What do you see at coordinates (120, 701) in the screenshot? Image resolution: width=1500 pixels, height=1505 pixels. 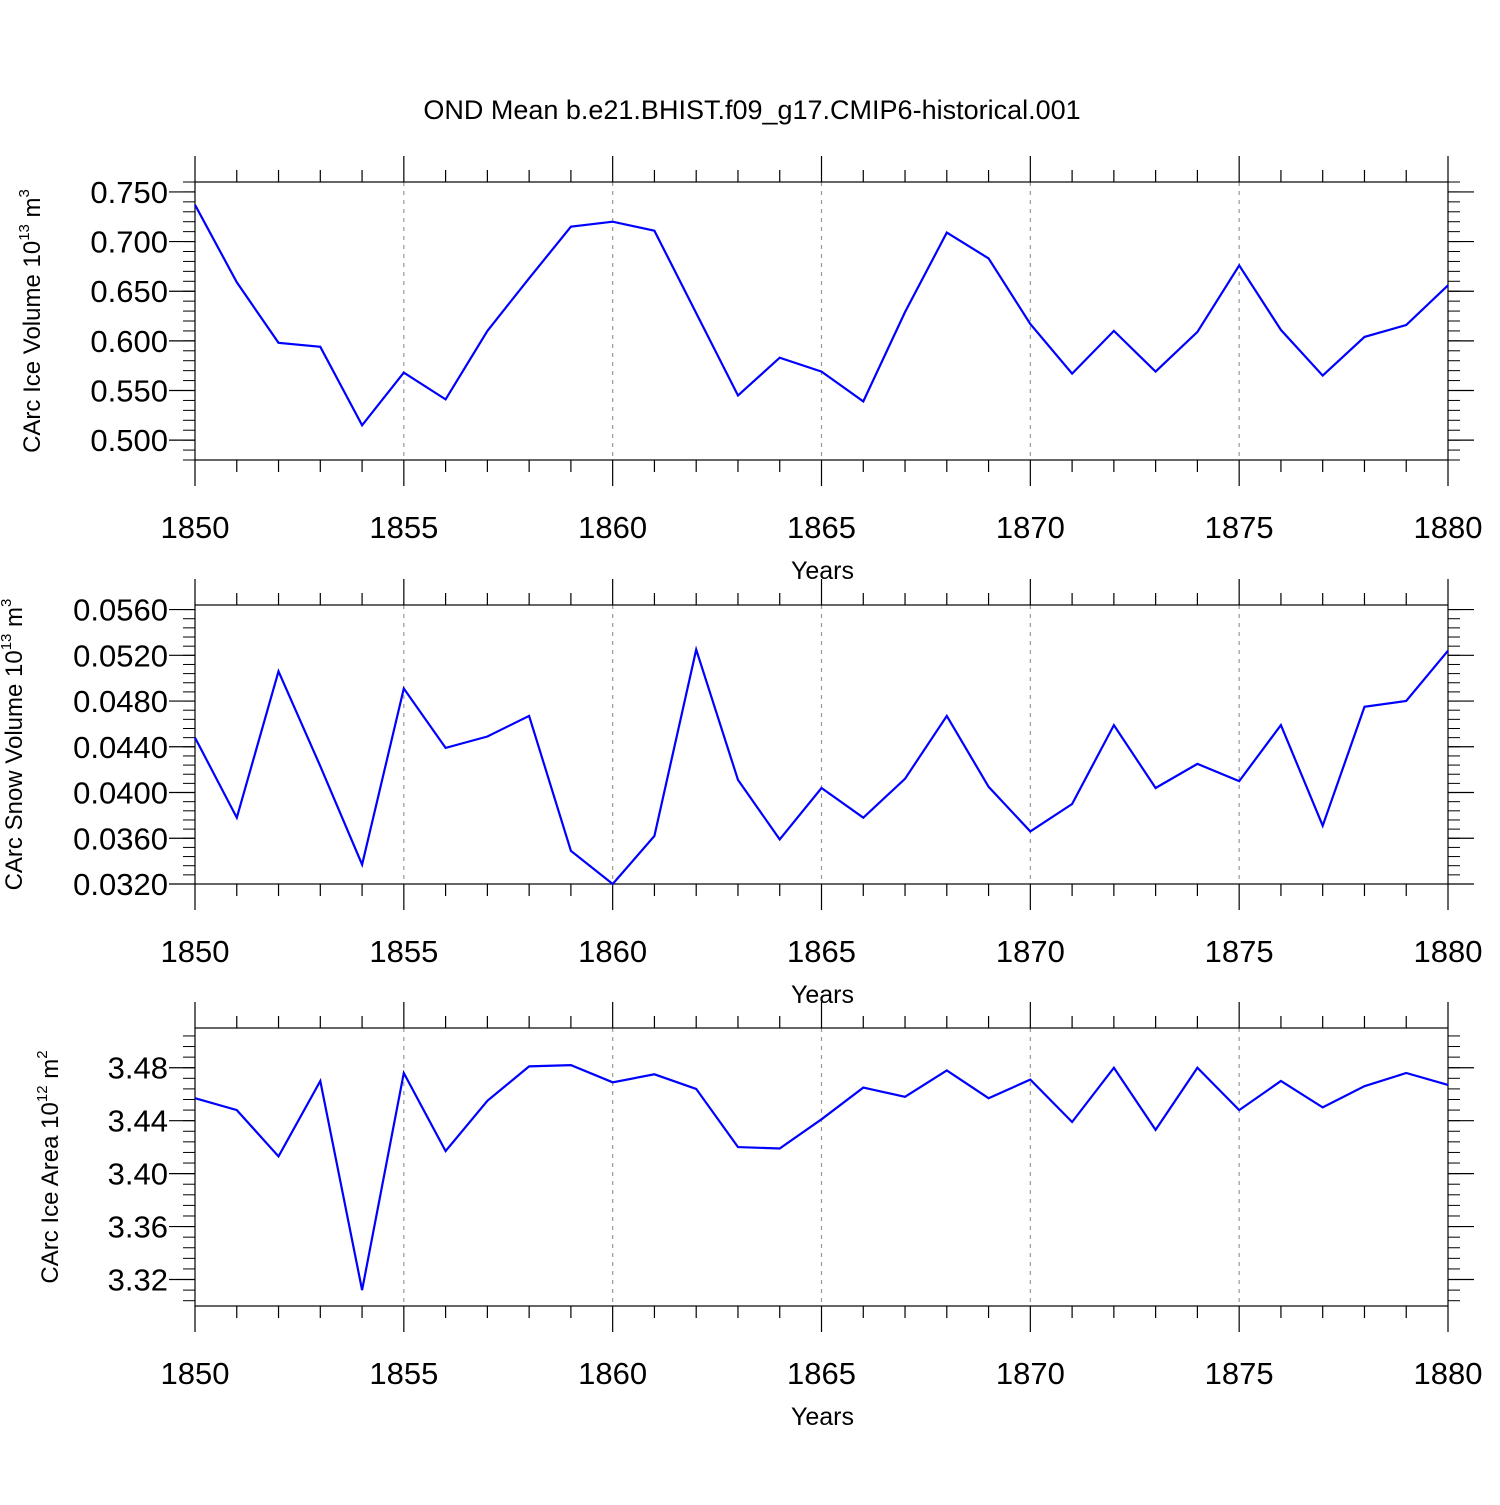 I see `y-tick-label: 0.0480` at bounding box center [120, 701].